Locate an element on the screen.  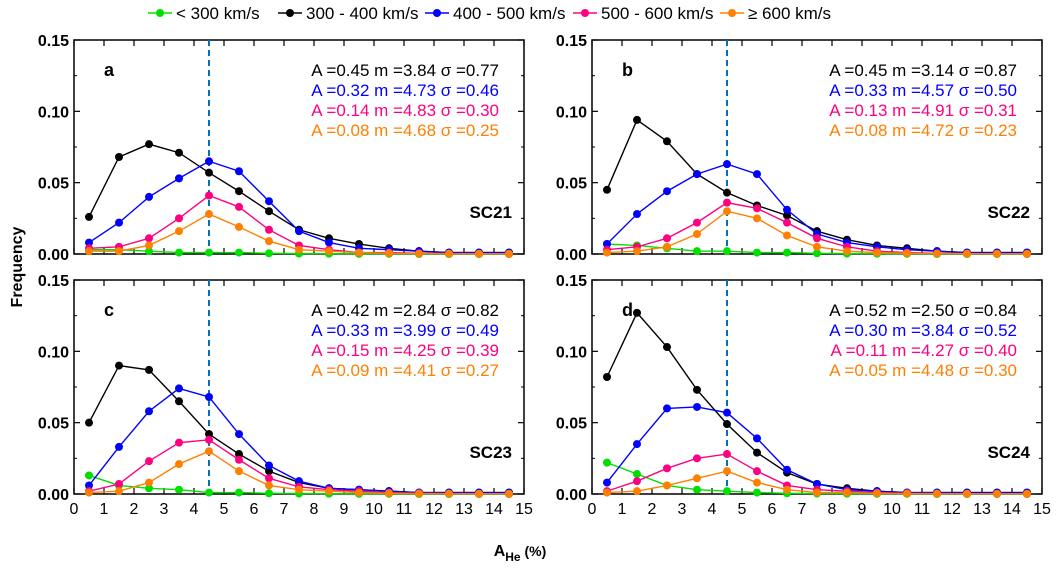
x-tick-label: 5 is located at coordinates (742, 509).